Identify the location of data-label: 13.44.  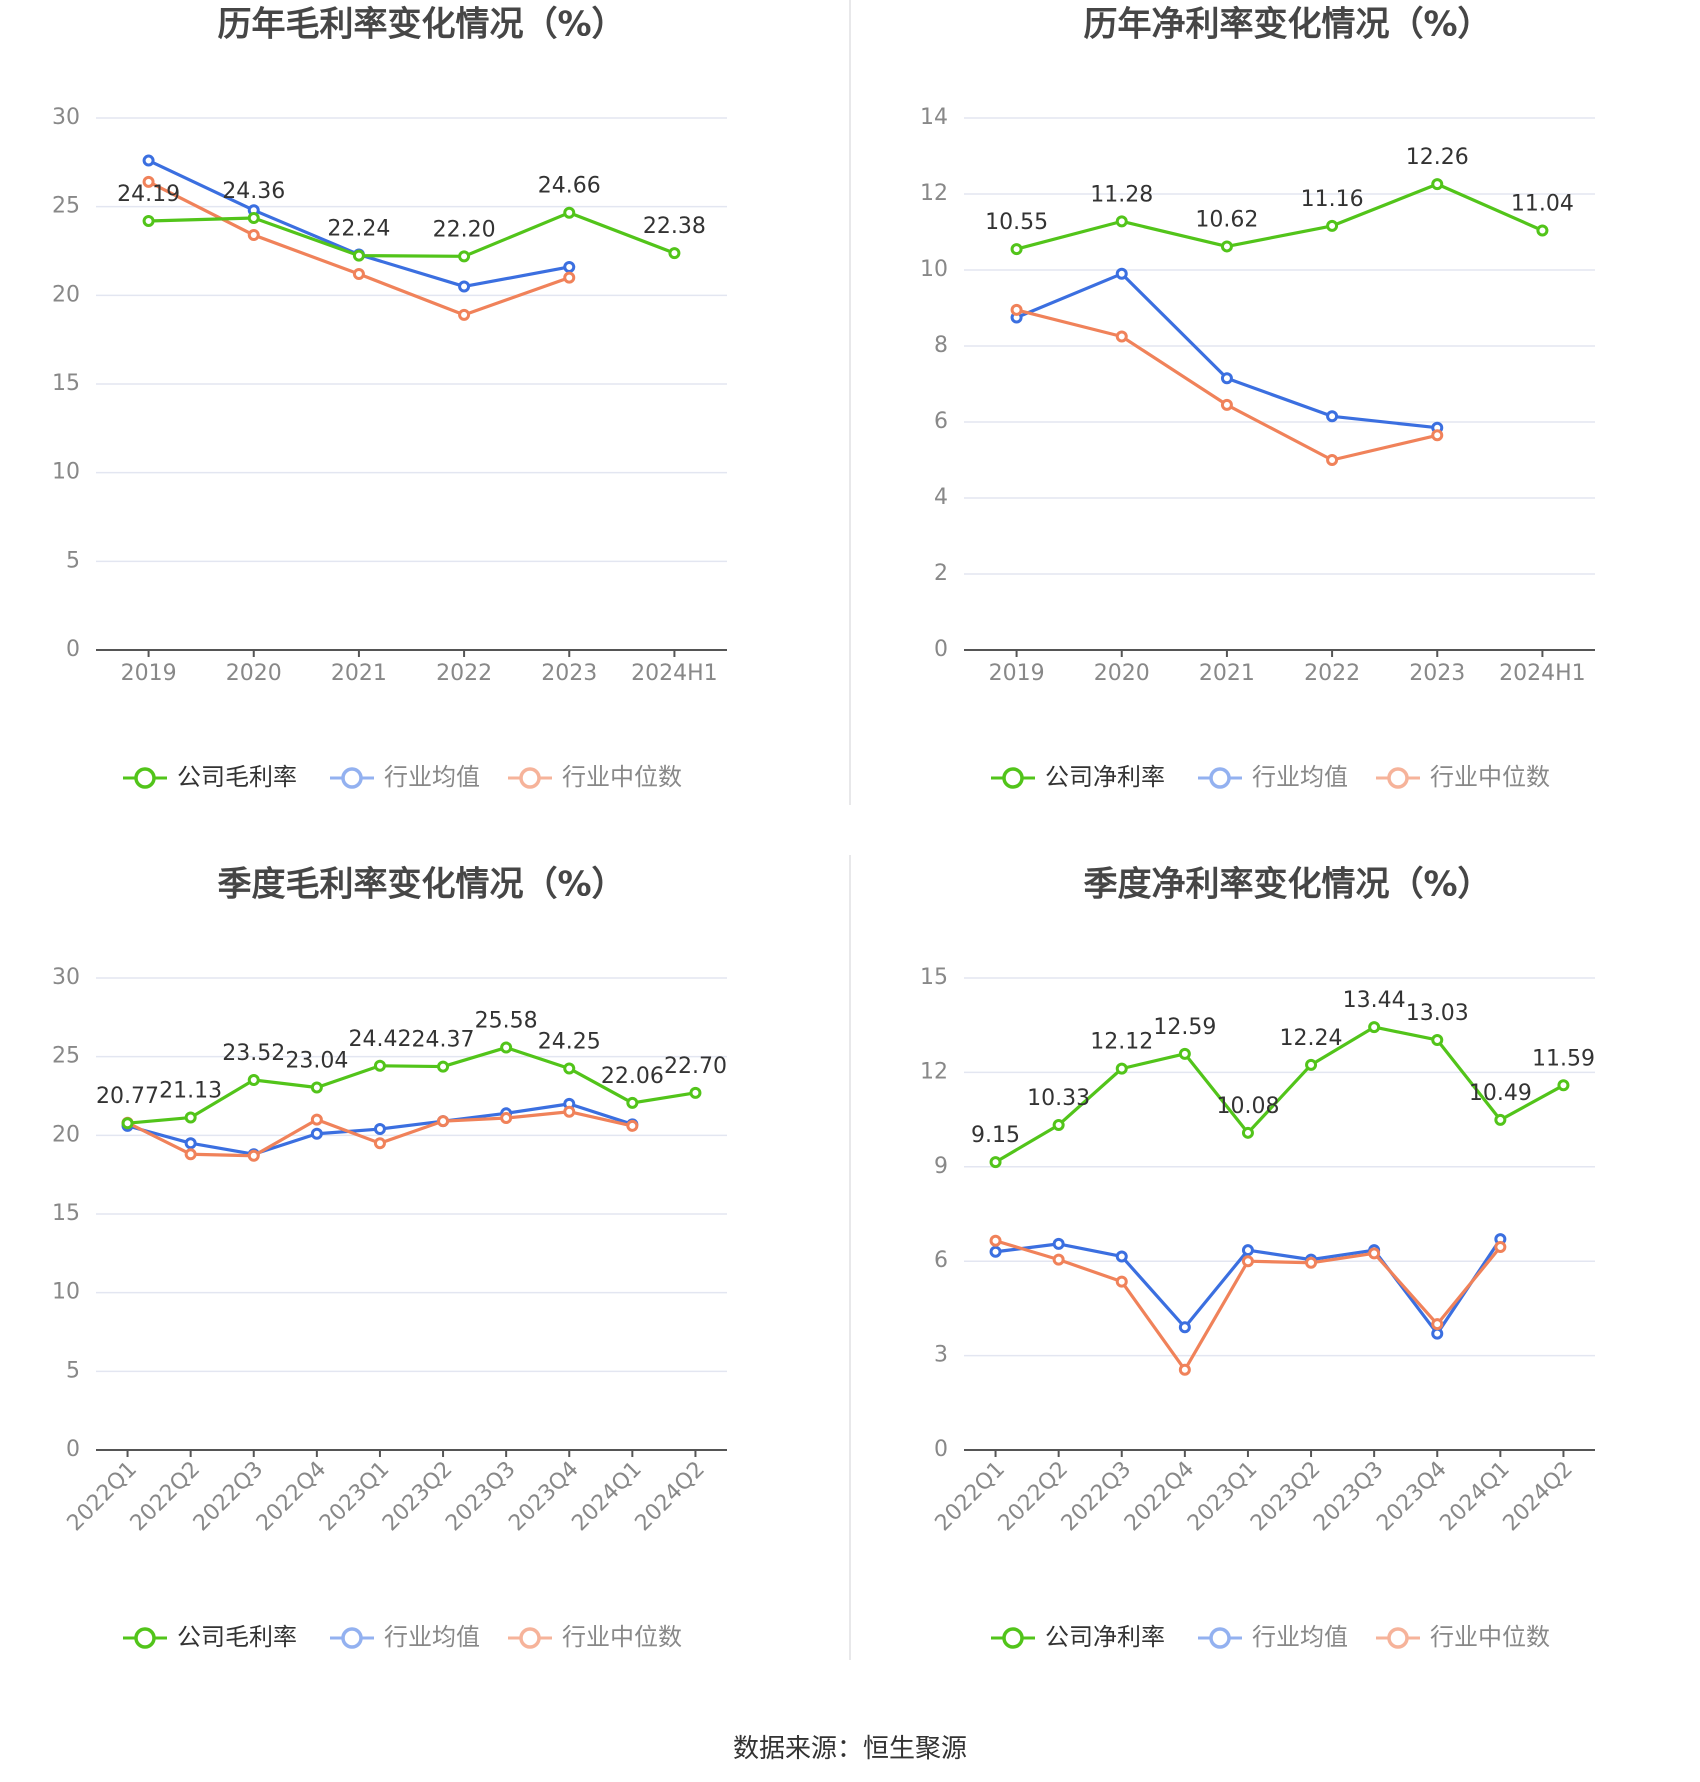
(1374, 1000).